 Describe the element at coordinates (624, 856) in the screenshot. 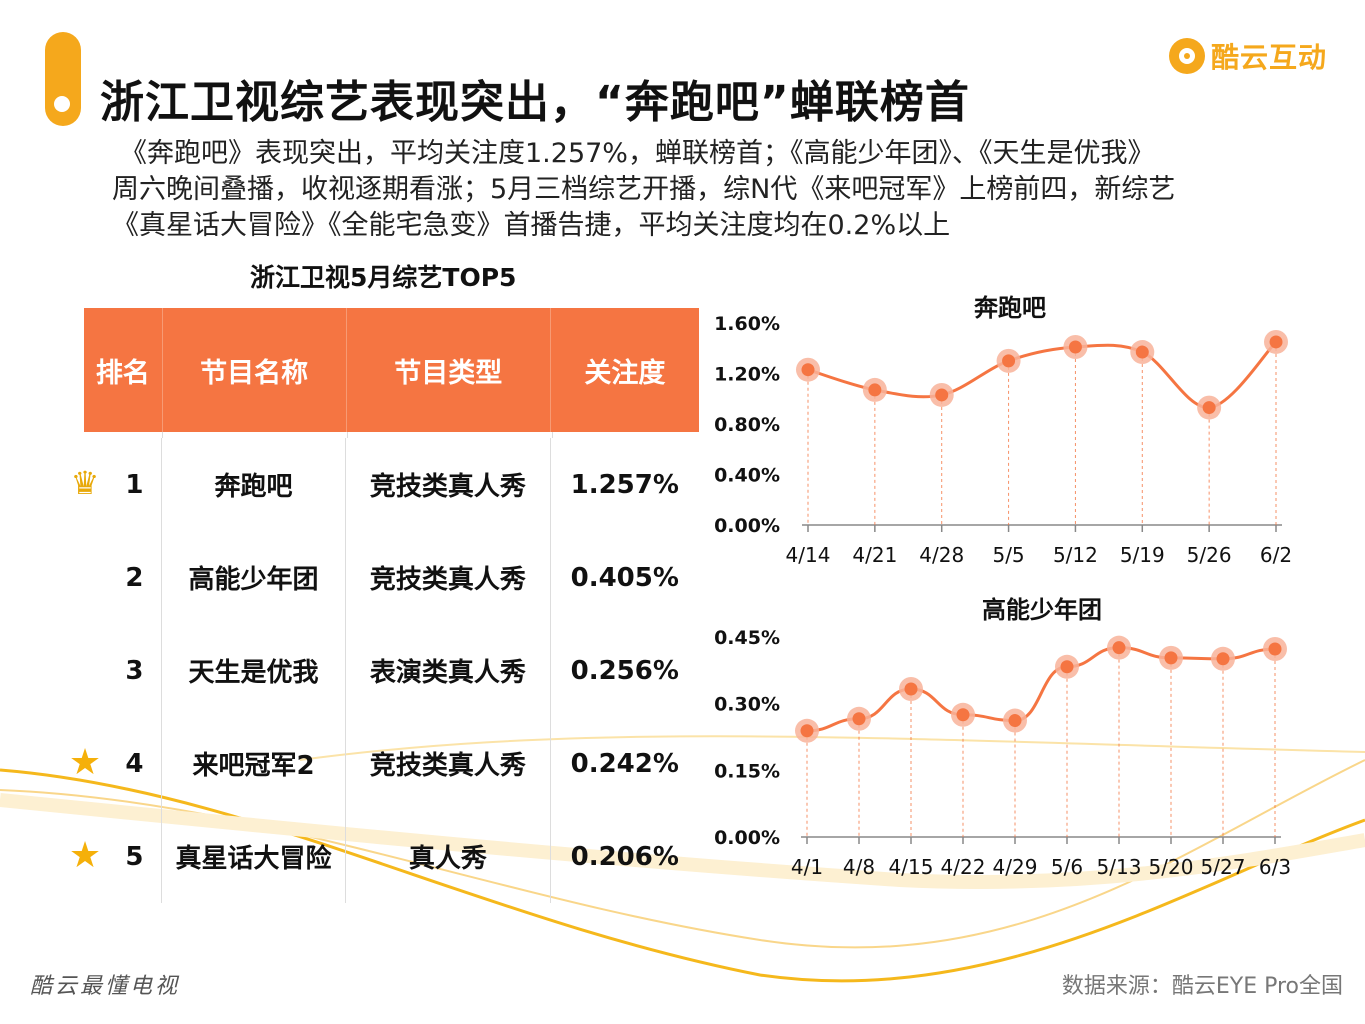

I see `attention-value: 0.206%` at that location.